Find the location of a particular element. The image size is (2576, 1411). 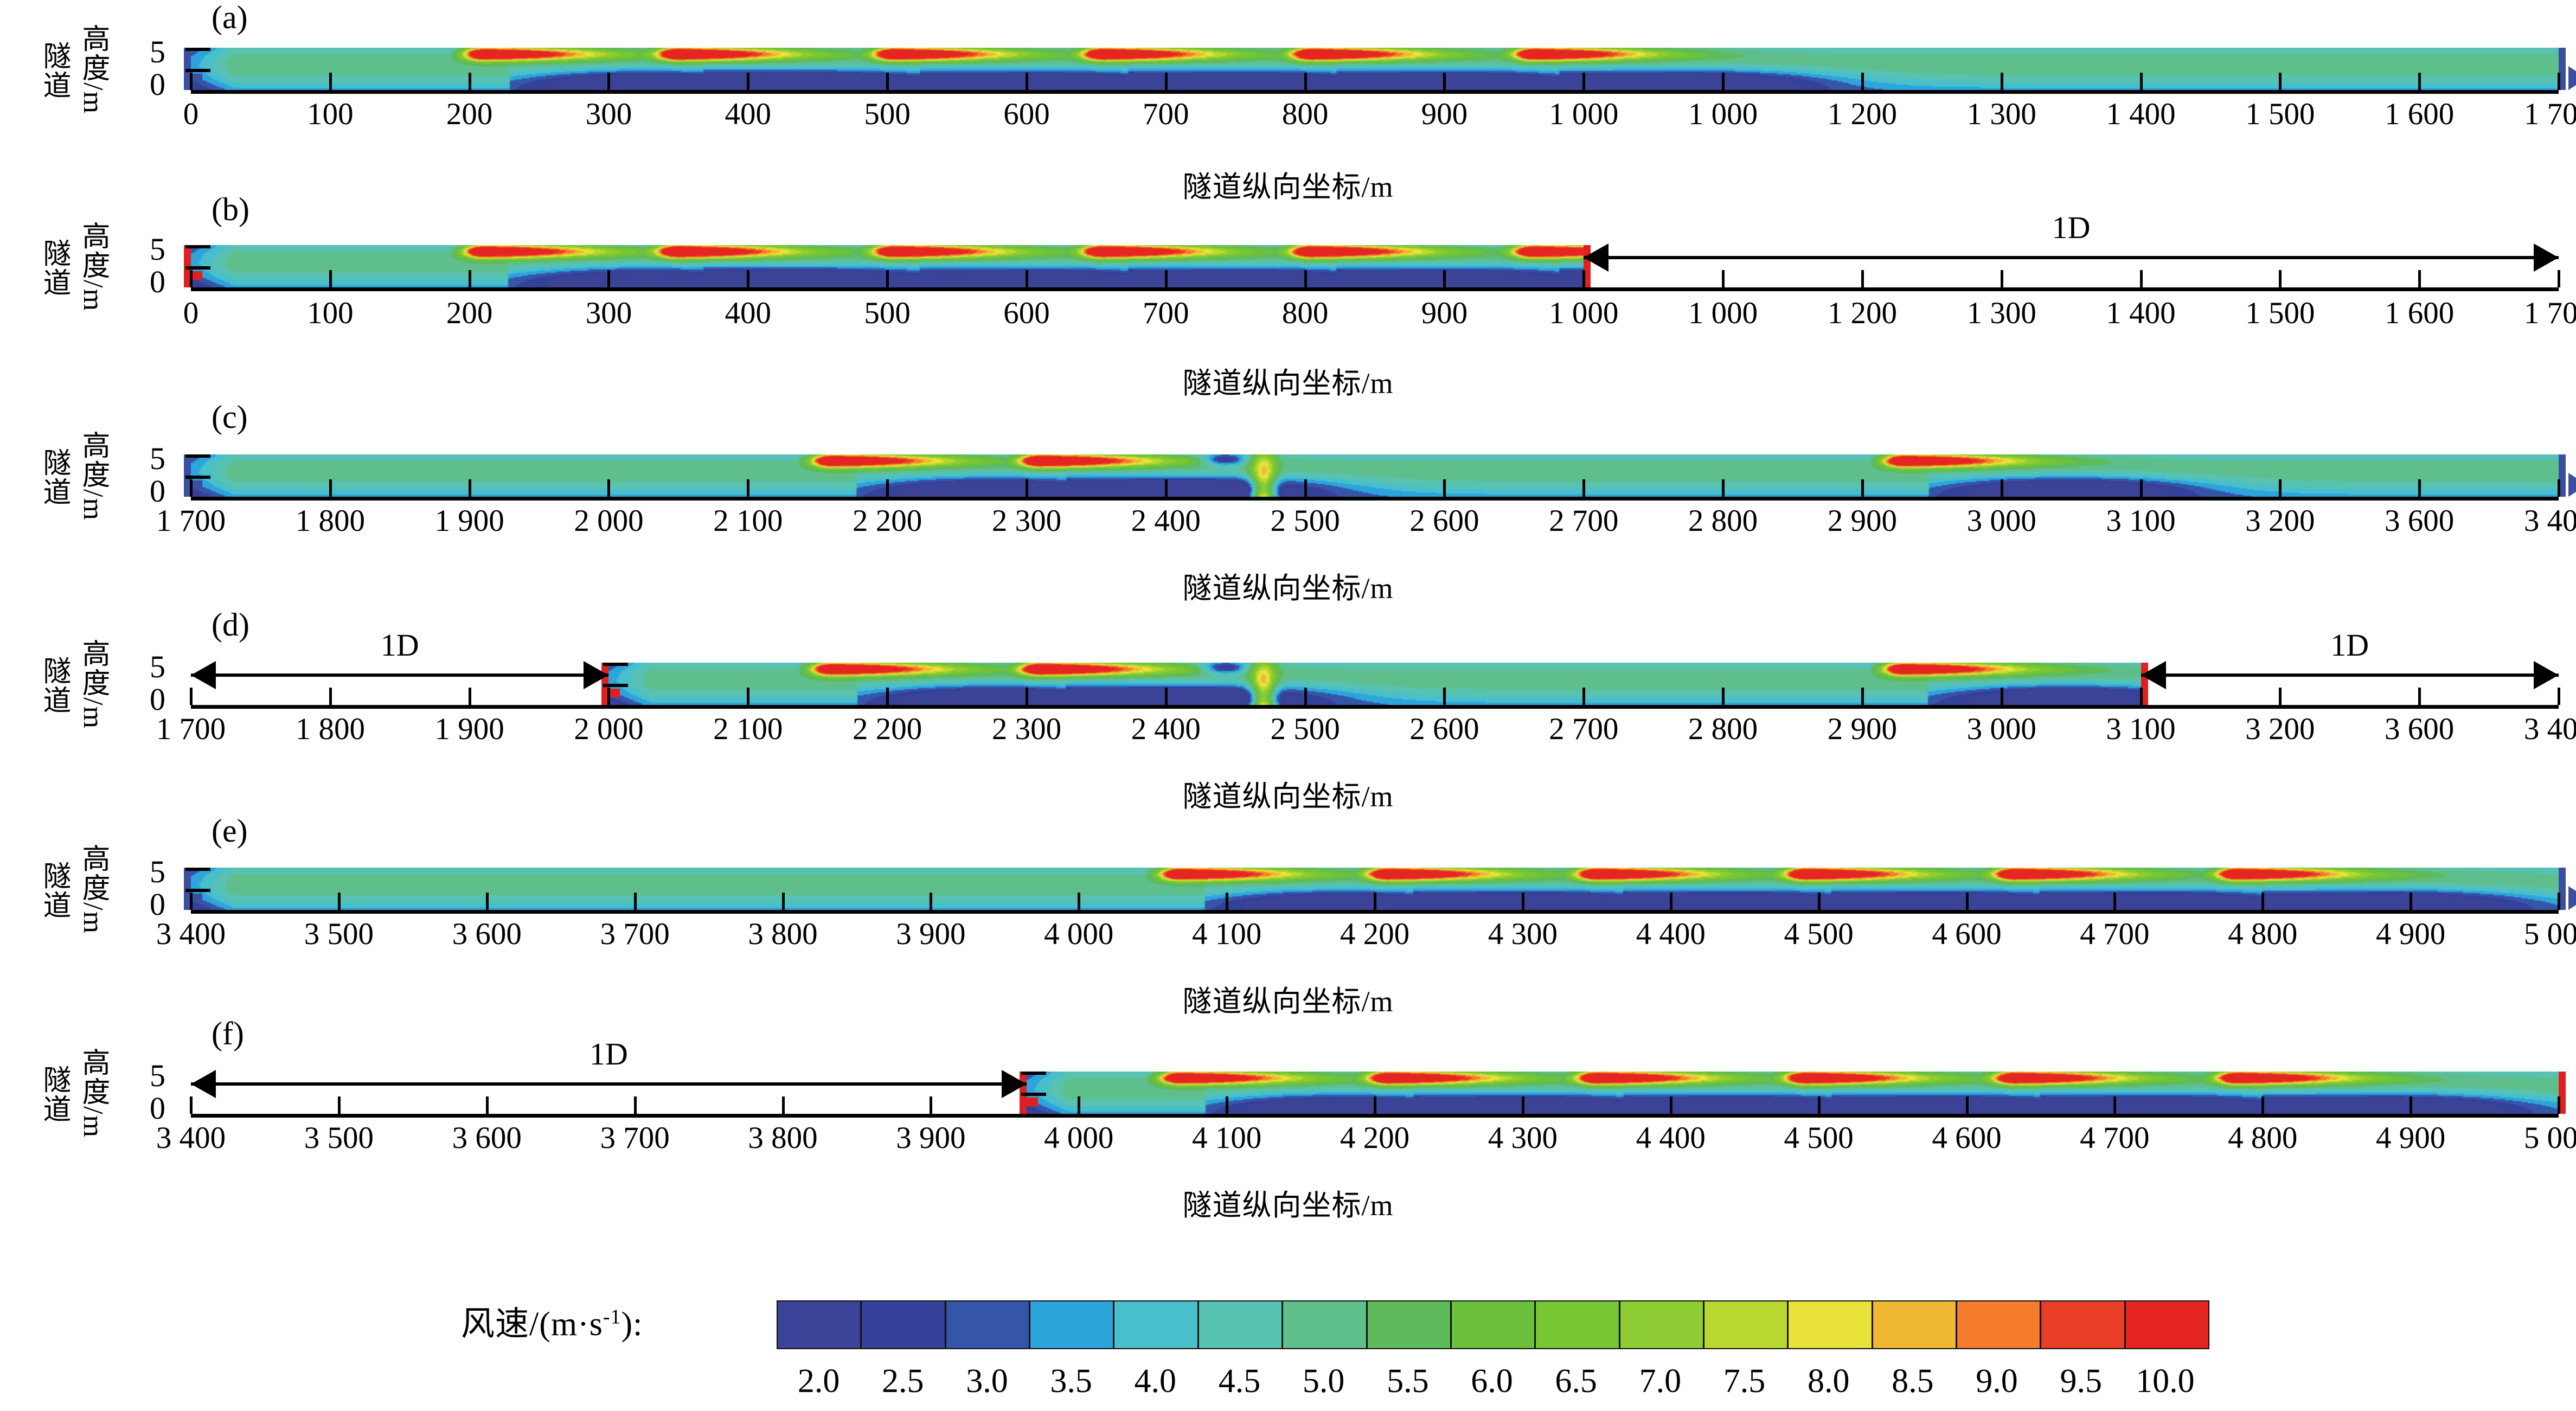

x-tick-label: 2 400 is located at coordinates (1166, 729).